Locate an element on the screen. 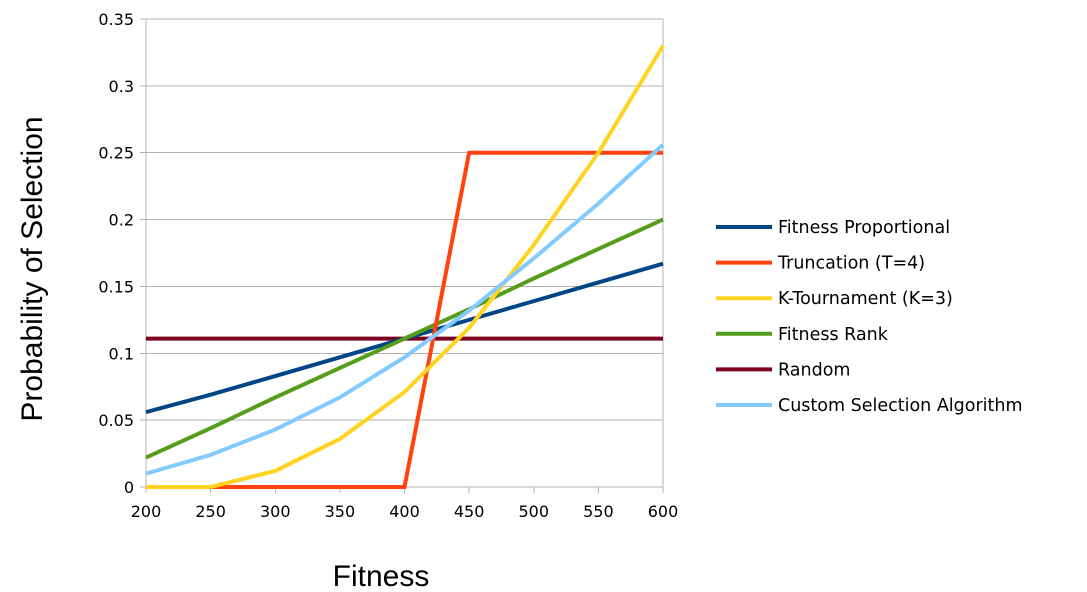 This screenshot has width=1087, height=592. y-tick-label: 0.3 is located at coordinates (121, 86).